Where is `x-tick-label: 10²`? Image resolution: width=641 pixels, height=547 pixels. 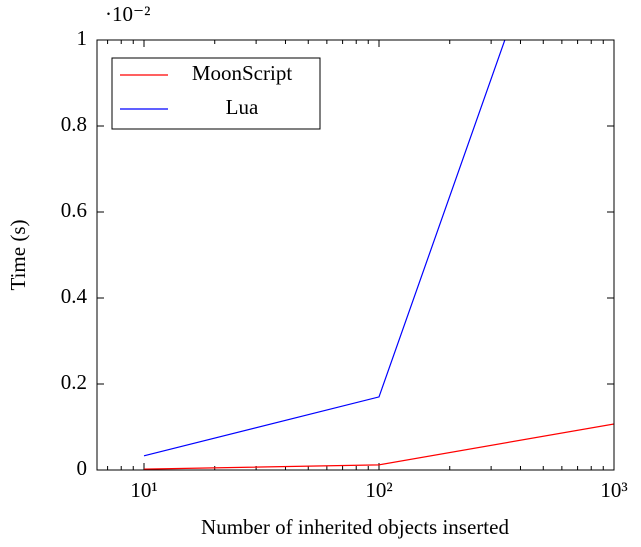
x-tick-label: 10² is located at coordinates (378, 490).